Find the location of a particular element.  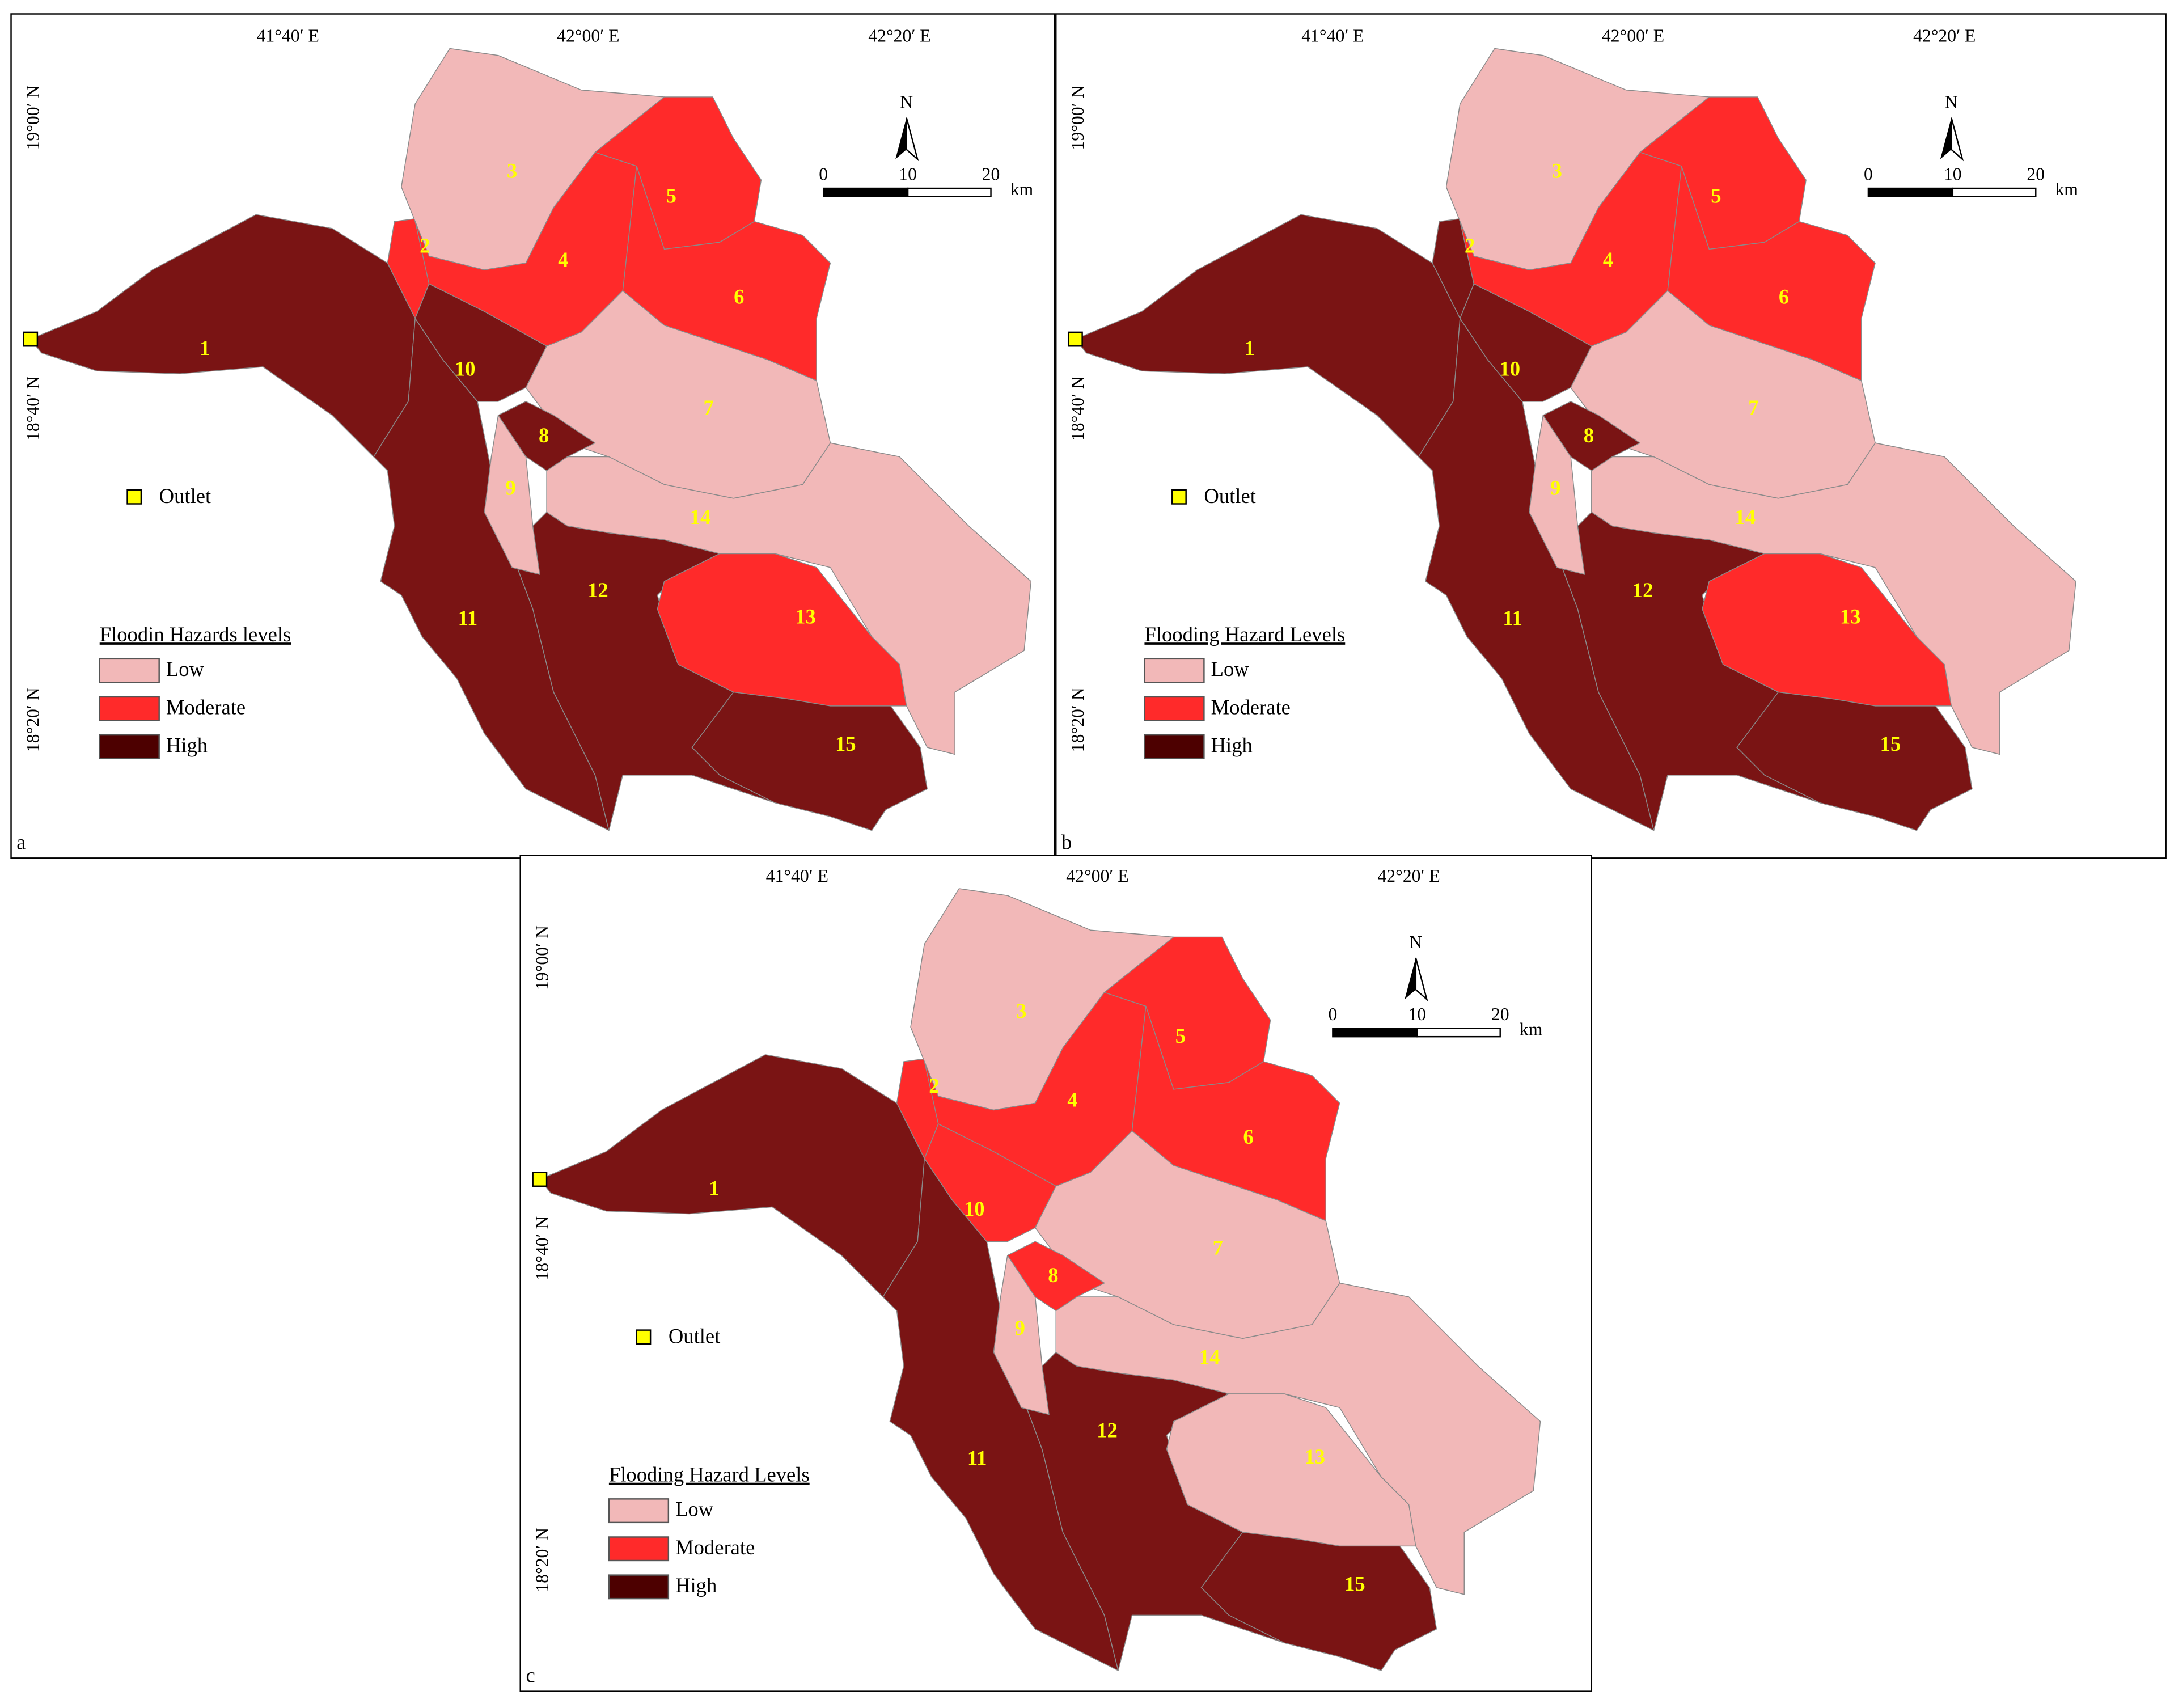

panel-letter: a is located at coordinates (21, 841).